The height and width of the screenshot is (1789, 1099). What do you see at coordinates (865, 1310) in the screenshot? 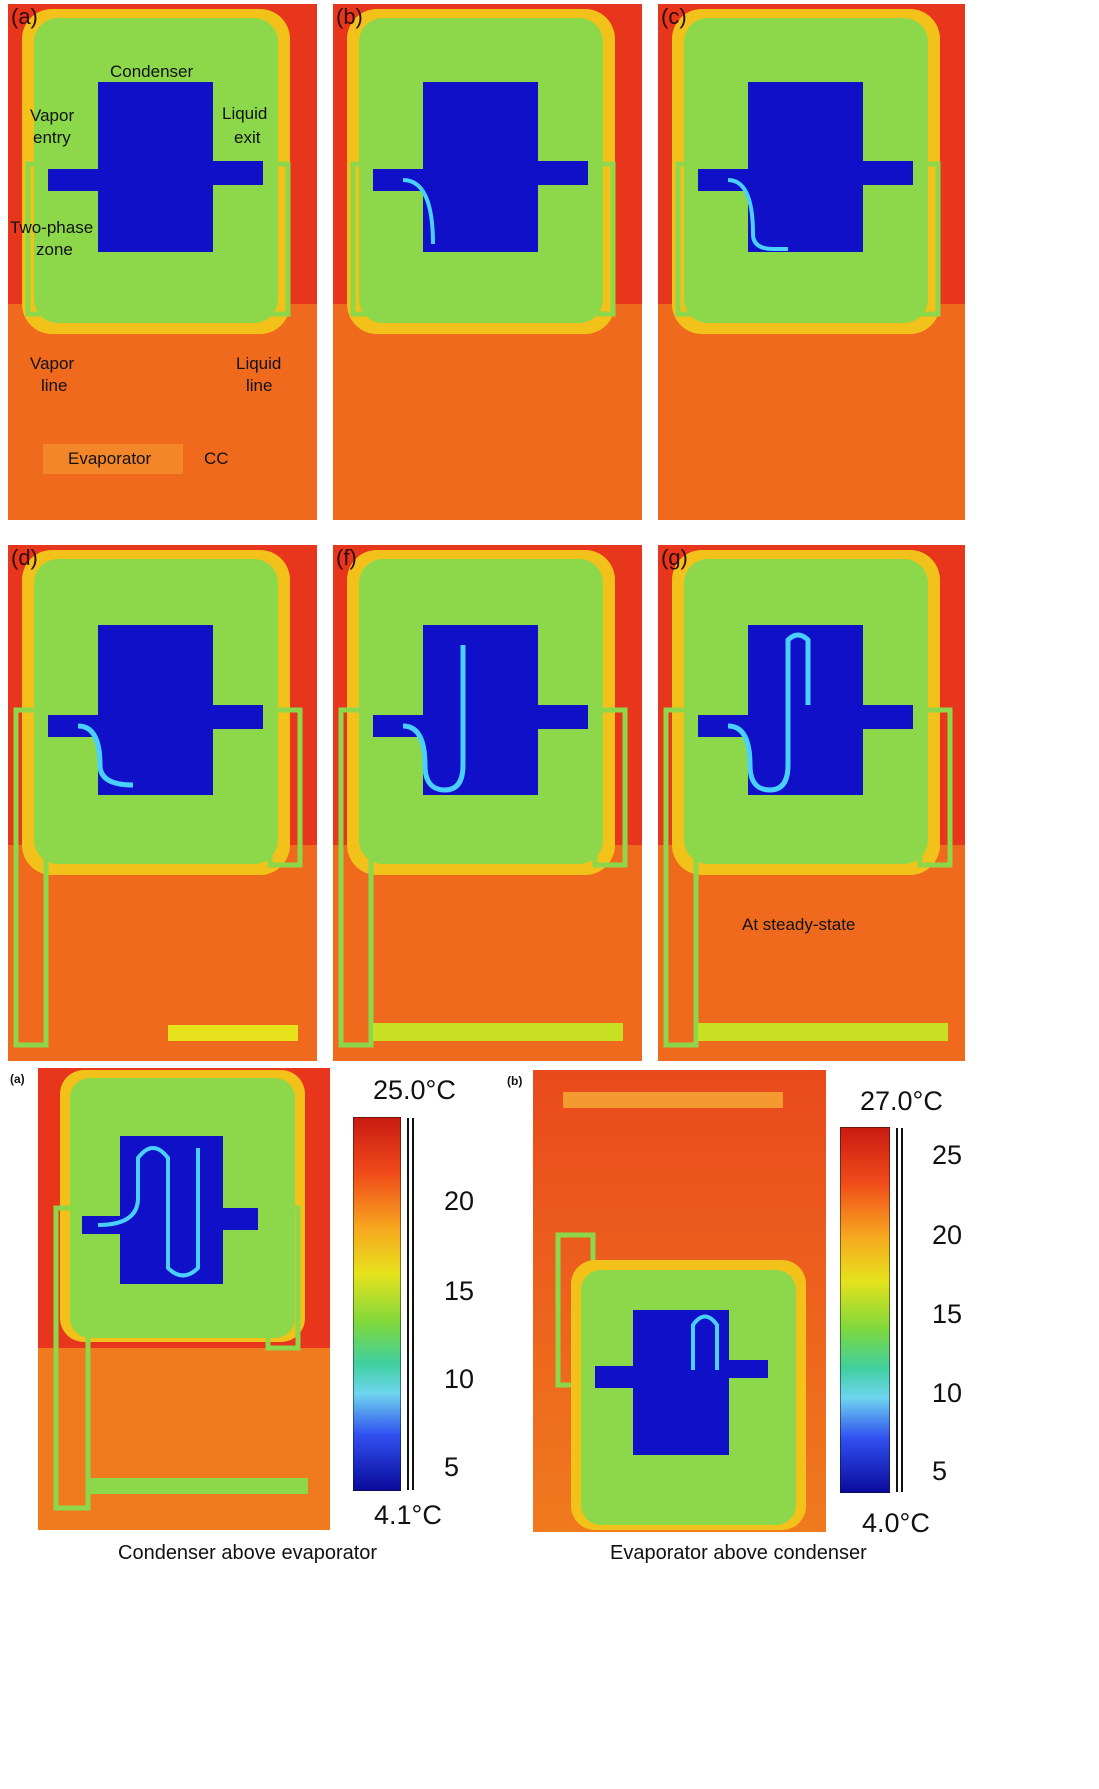
I see `colorbar-right` at bounding box center [865, 1310].